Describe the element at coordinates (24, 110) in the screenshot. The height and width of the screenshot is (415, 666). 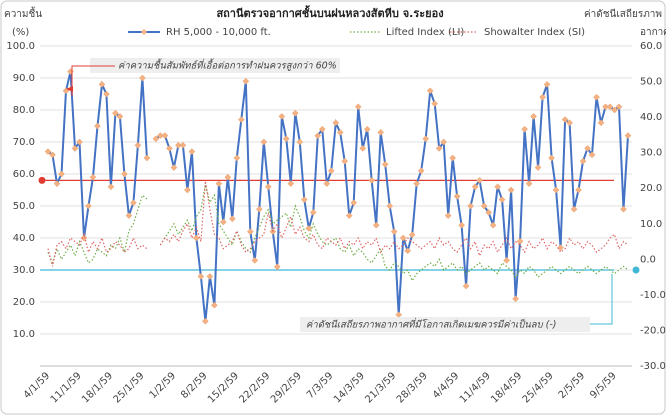
I see `y-tick-label: 80.0` at that location.